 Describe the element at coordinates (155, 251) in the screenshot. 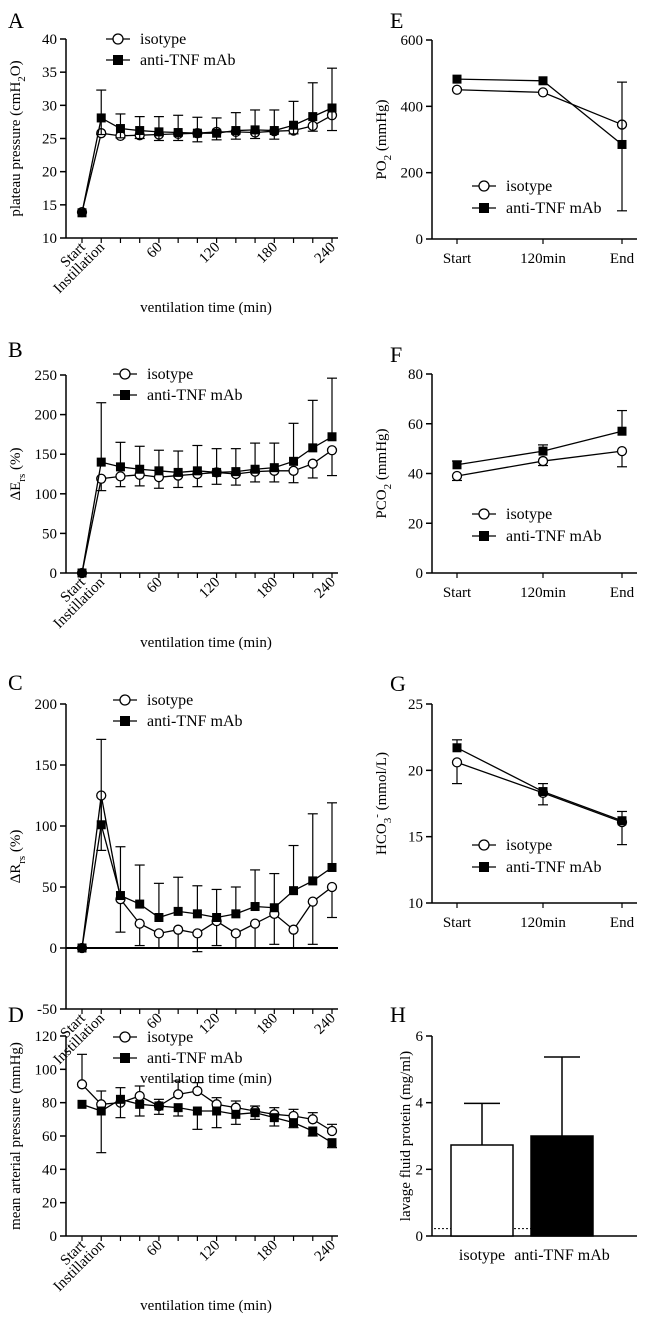

I see `x-tick-label: 60` at that location.